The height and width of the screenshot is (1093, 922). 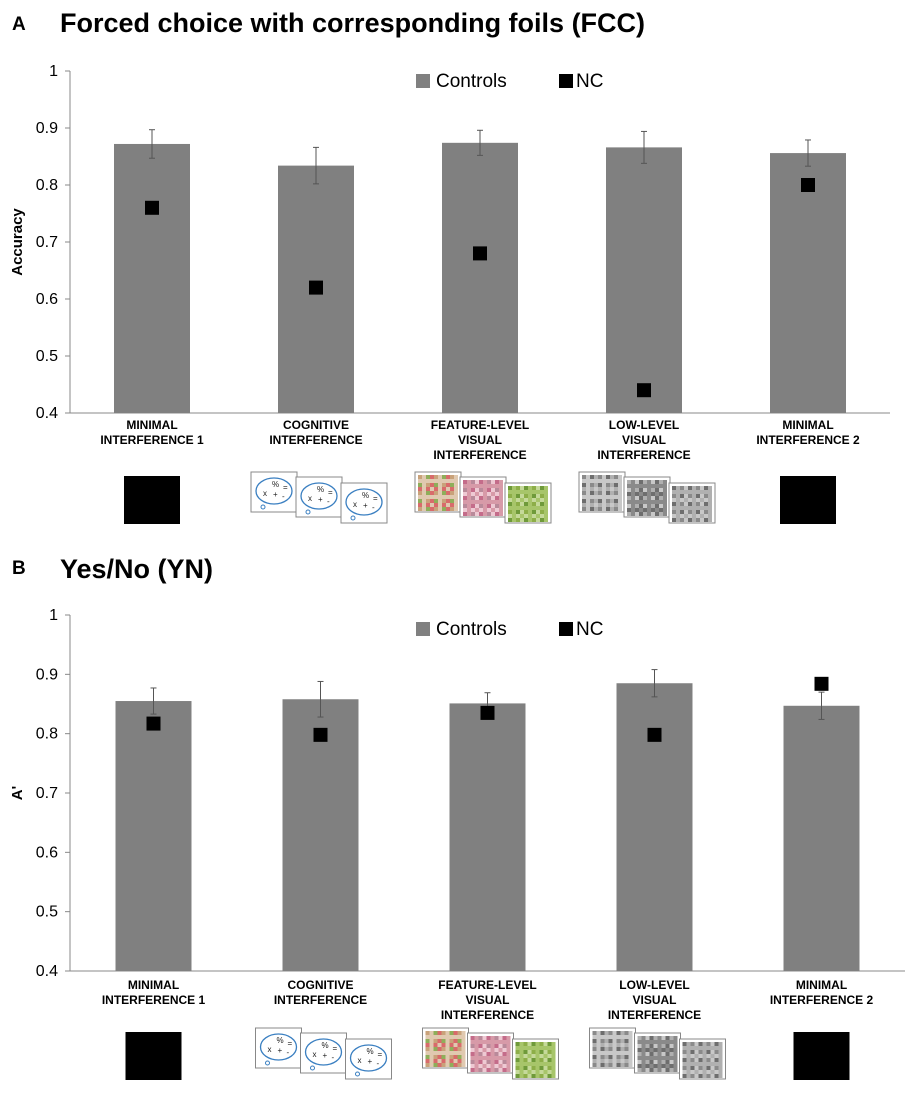 What do you see at coordinates (320, 489) in the screenshot?
I see `math-symbol: %` at bounding box center [320, 489].